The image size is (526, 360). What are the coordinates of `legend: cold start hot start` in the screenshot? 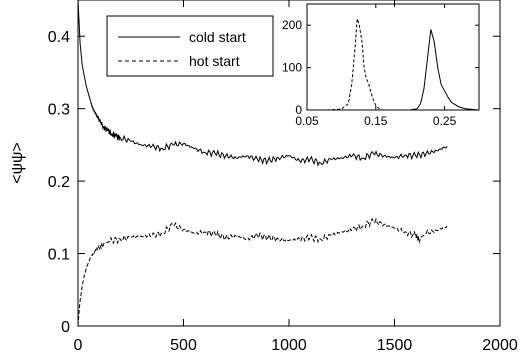 It's located at (190, 46).